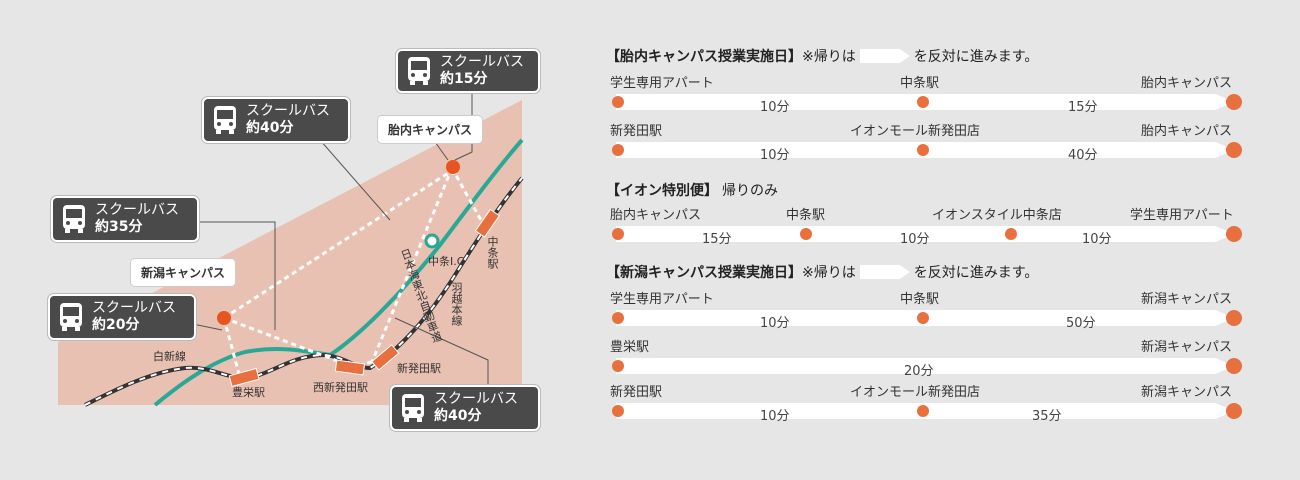  What do you see at coordinates (224, 318) in the screenshot?
I see `niigata-campus-dot` at bounding box center [224, 318].